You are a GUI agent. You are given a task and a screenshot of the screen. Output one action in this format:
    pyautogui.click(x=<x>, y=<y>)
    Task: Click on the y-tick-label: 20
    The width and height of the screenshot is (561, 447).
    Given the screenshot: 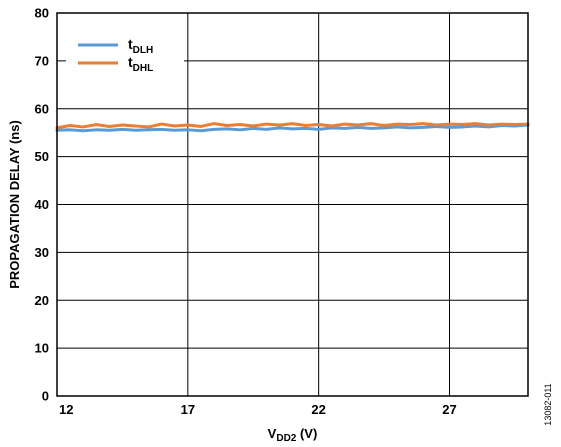 What is the action you would take?
    pyautogui.click(x=42, y=300)
    